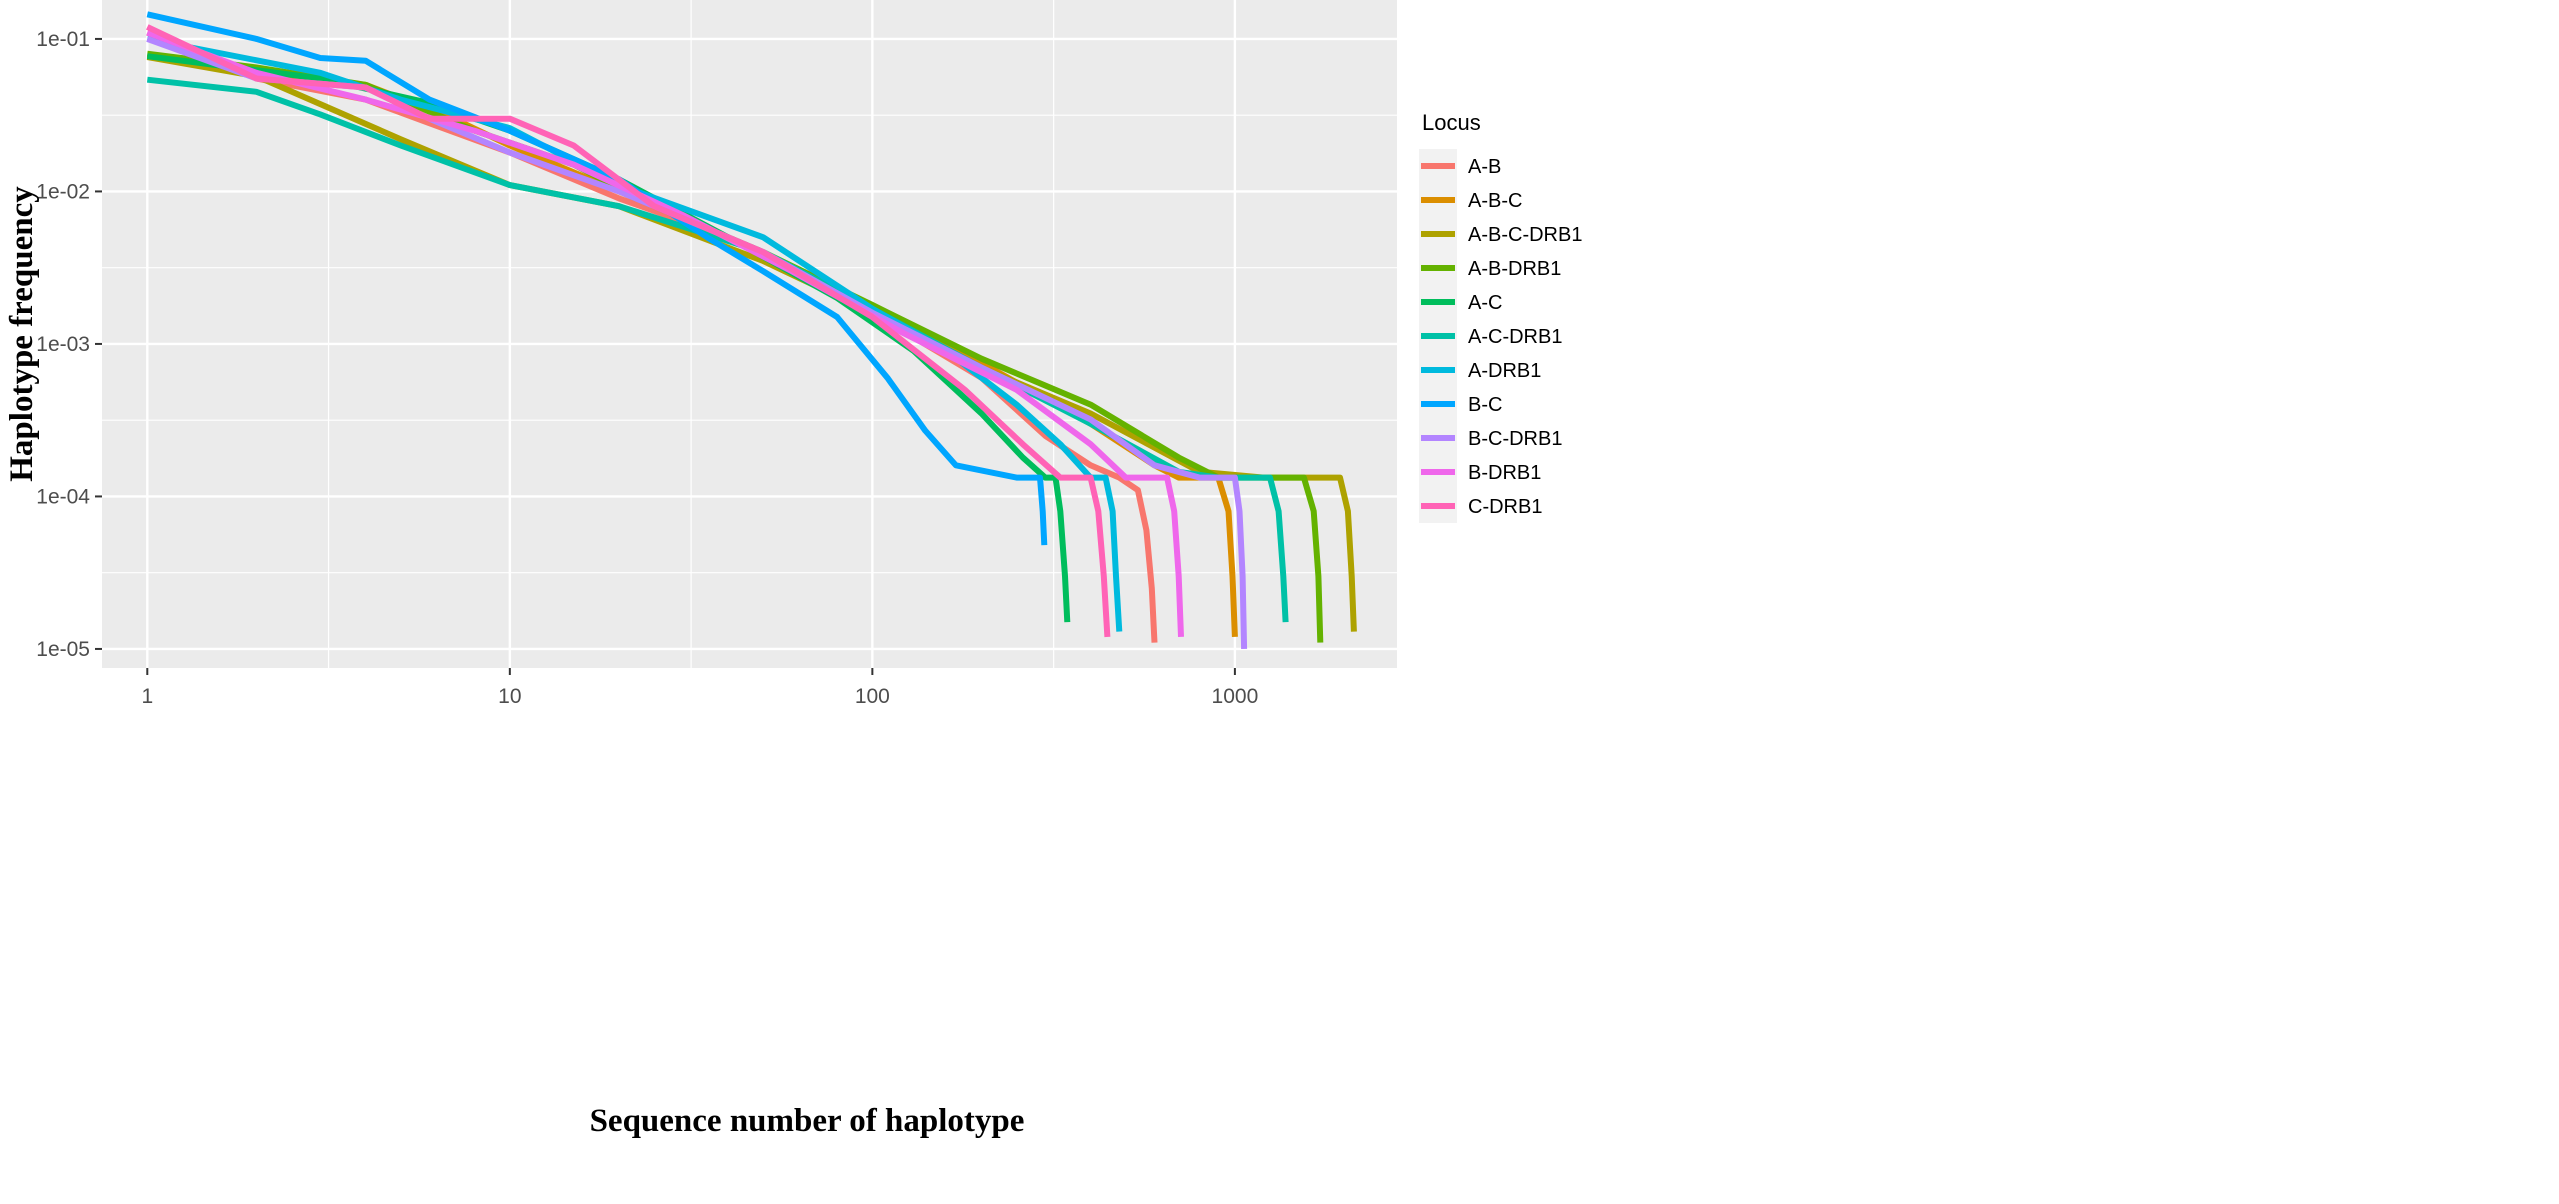 The width and height of the screenshot is (2559, 1204). I want to click on y-axis-ticks: 1e-01 1e-02 1e-03 1e-04 1e-05, so click(69, 344).